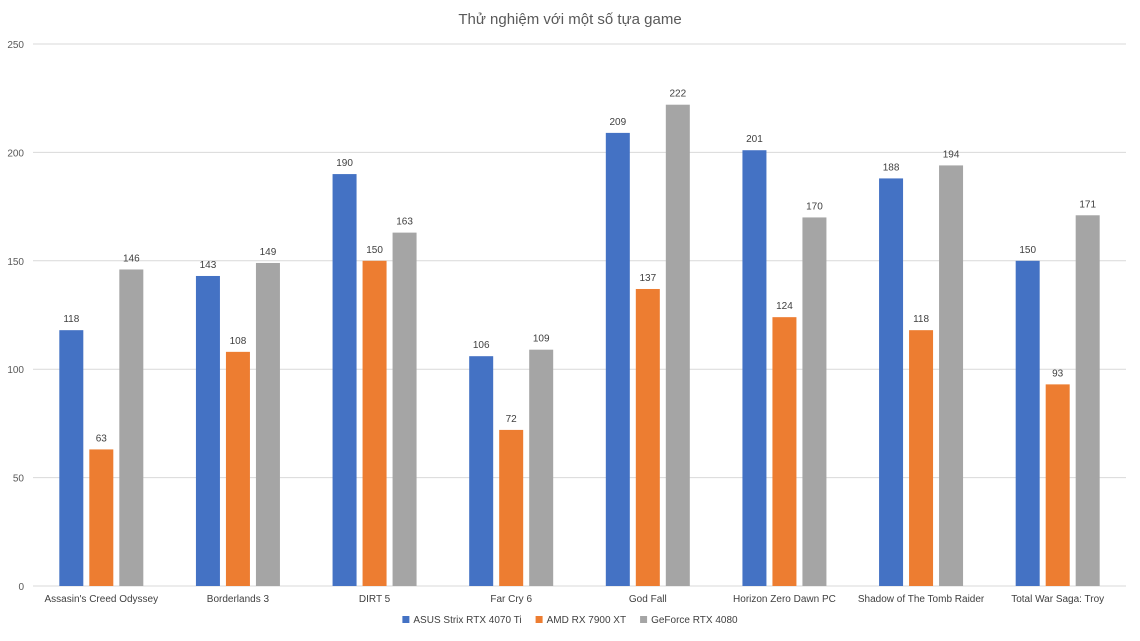  What do you see at coordinates (15, 316) in the screenshot?
I see `y-axis-ticks: 0 50 100 150 200 250` at bounding box center [15, 316].